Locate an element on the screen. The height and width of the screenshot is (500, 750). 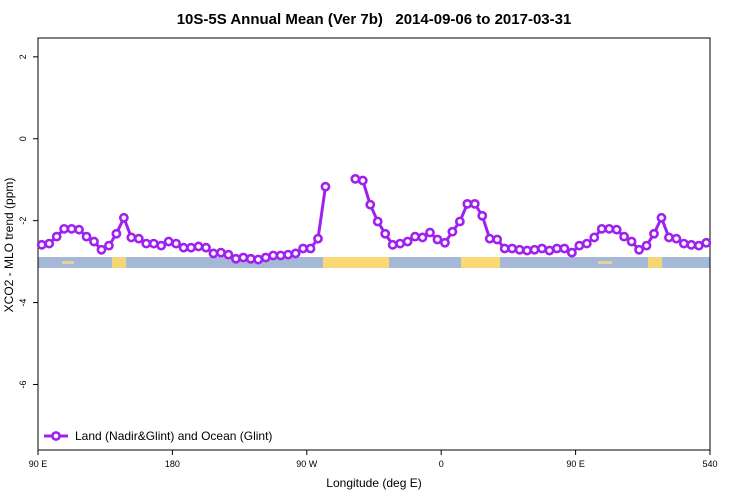
y-tick-label: -4 is located at coordinates (23, 303).